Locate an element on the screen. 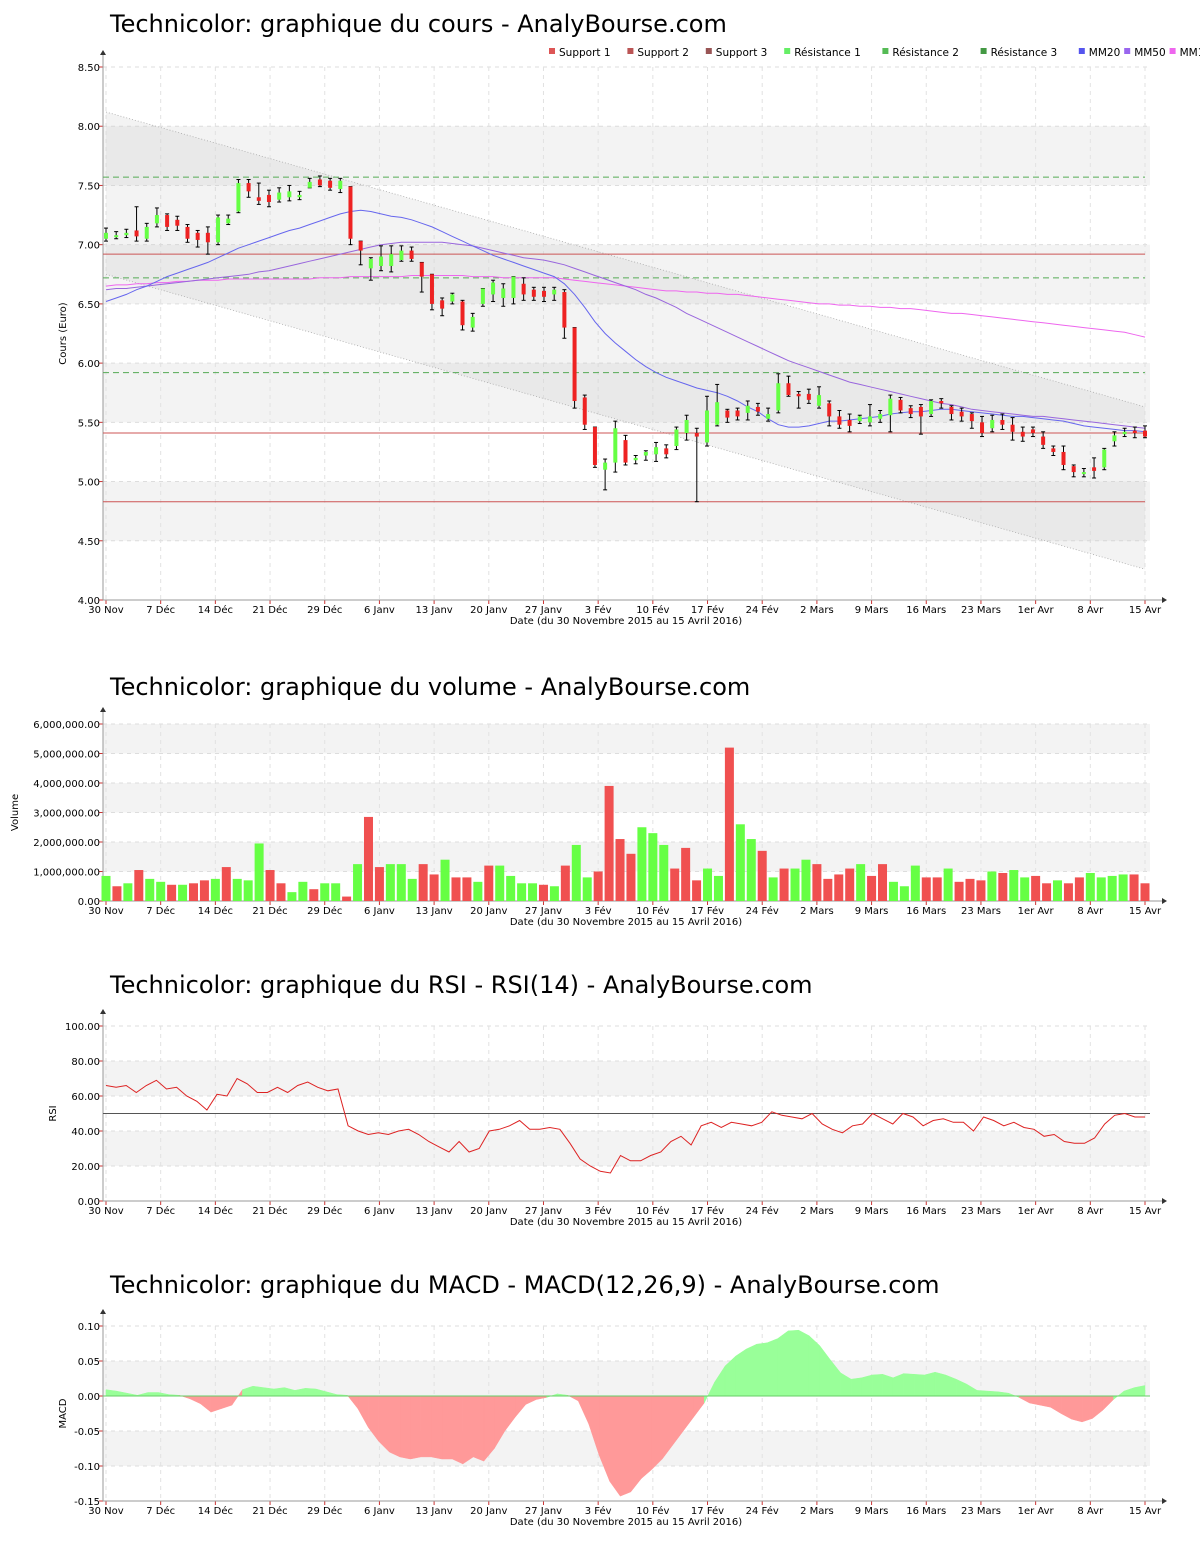 This screenshot has width=1200, height=1550. y-tick-label: -0.15 is located at coordinates (87, 1502).